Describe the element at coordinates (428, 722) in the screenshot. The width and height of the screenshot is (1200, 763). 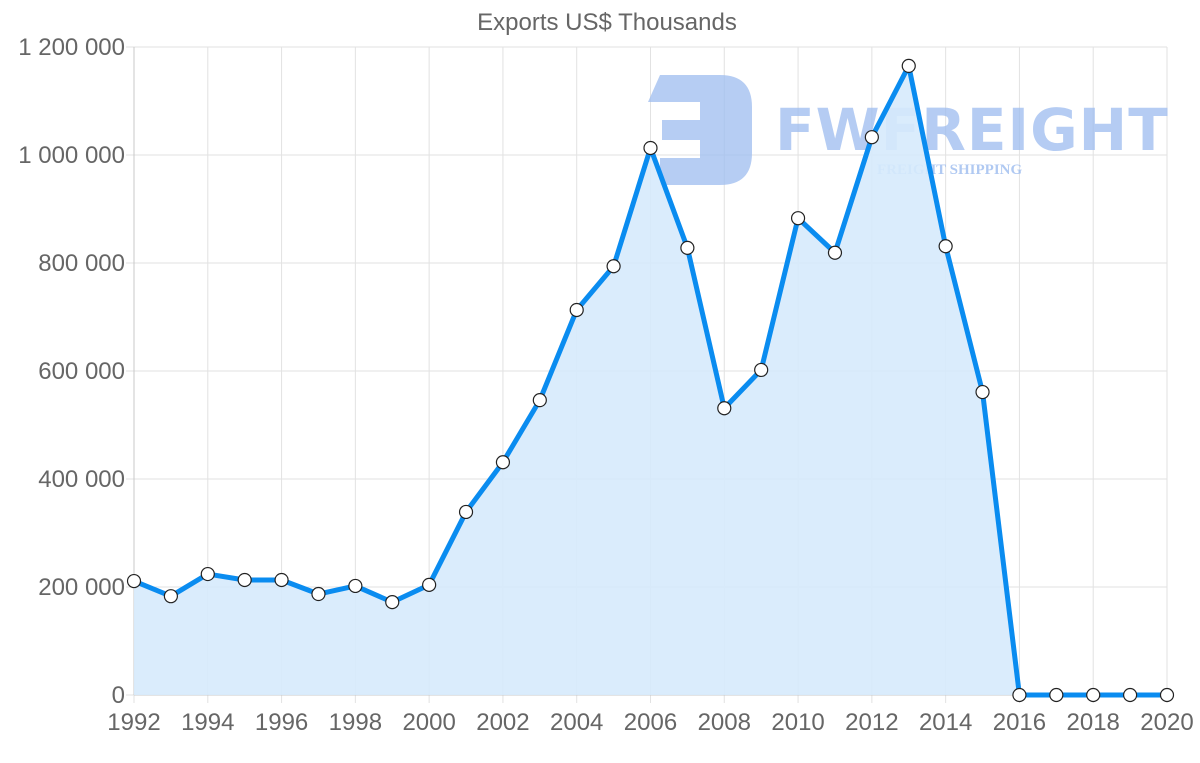
I see `x-tick-label: 2000` at that location.